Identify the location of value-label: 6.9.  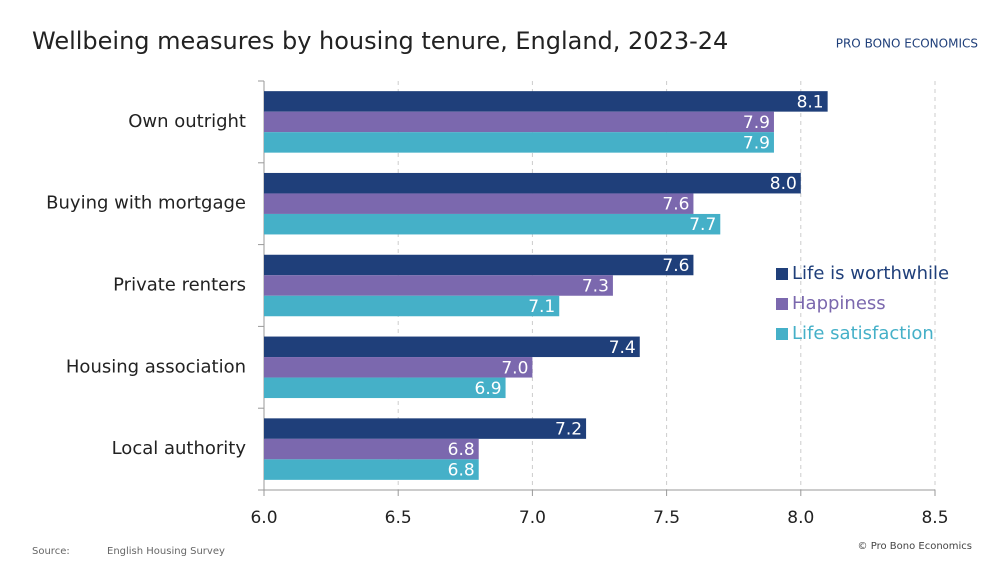
(488, 389).